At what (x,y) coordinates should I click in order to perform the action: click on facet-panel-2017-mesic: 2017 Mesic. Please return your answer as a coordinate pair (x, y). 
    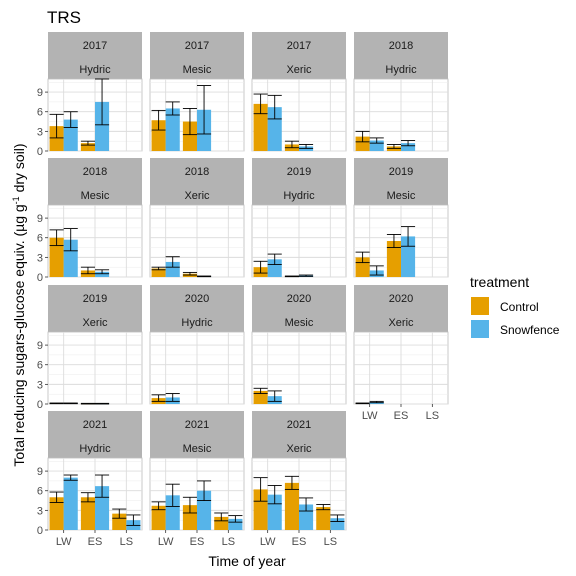
    Looking at the image, I should click on (197, 91).